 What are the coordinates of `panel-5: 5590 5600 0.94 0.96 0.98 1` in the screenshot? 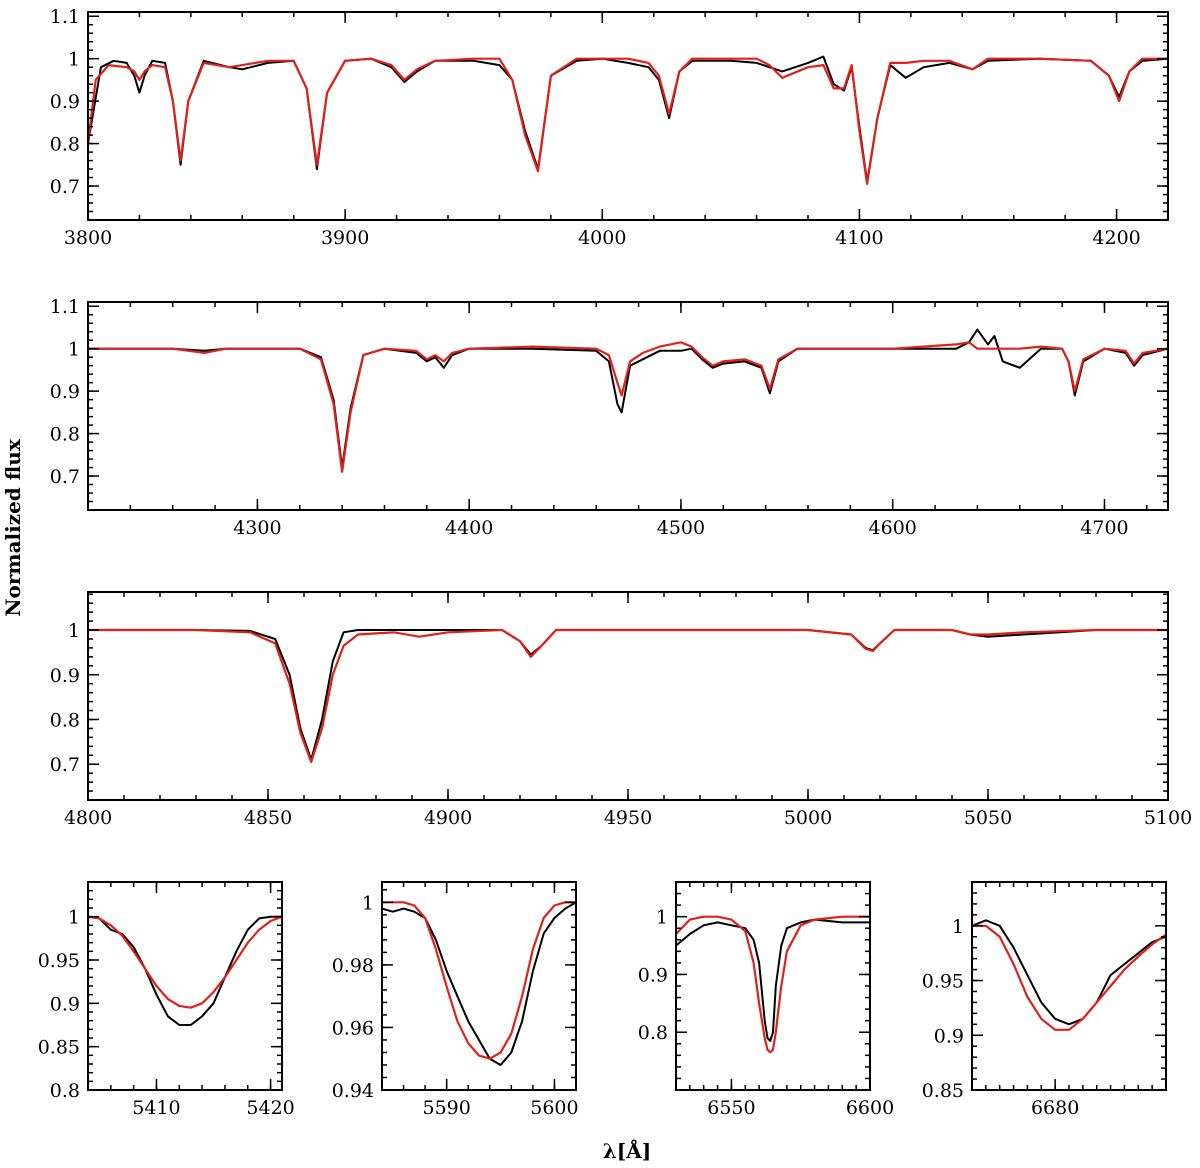 It's located at (455, 1000).